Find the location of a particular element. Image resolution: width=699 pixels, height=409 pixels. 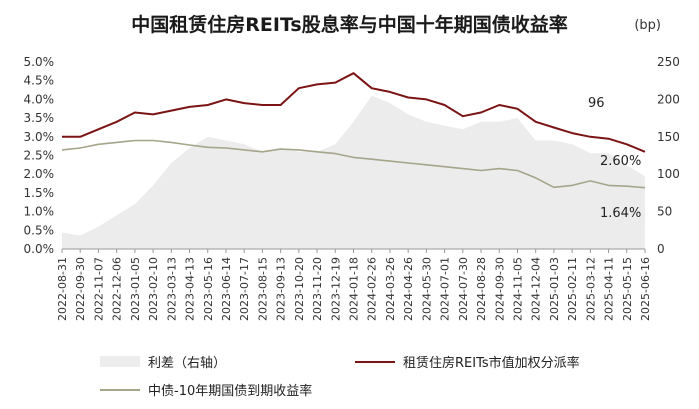

x-tick-label: 2023-05-16 is located at coordinates (208, 289).